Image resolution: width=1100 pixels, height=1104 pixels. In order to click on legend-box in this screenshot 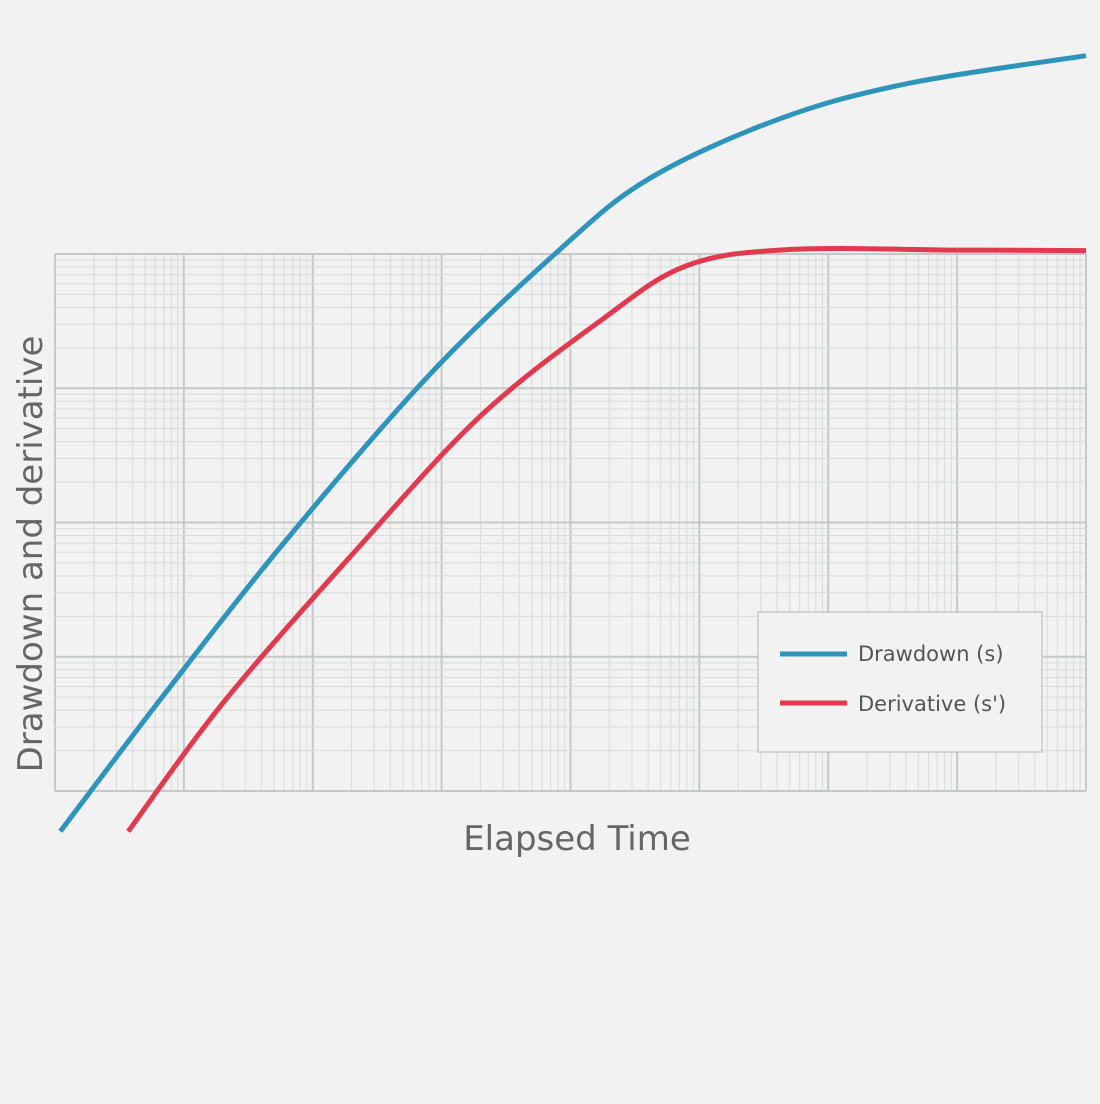, I will do `click(900, 682)`.